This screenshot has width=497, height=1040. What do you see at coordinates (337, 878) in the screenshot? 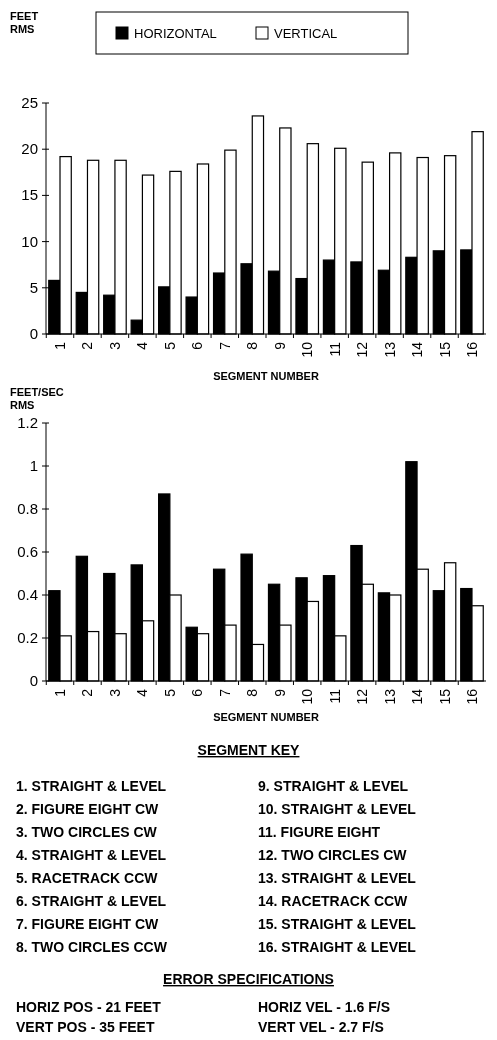
I see `text: 13. STRAIGHT & LEVEL` at bounding box center [337, 878].